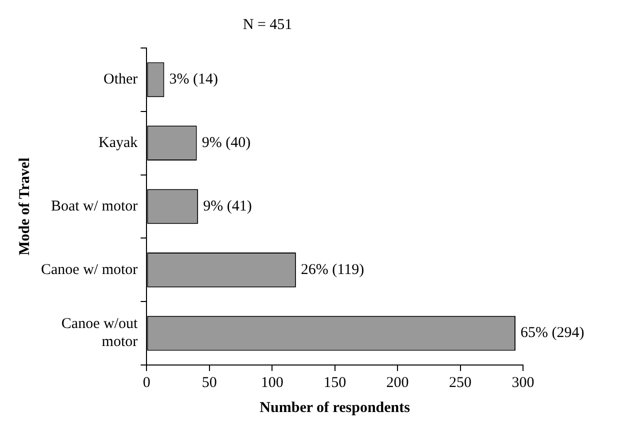 The image size is (626, 429). I want to click on data-label: 26% (119), so click(332, 270).